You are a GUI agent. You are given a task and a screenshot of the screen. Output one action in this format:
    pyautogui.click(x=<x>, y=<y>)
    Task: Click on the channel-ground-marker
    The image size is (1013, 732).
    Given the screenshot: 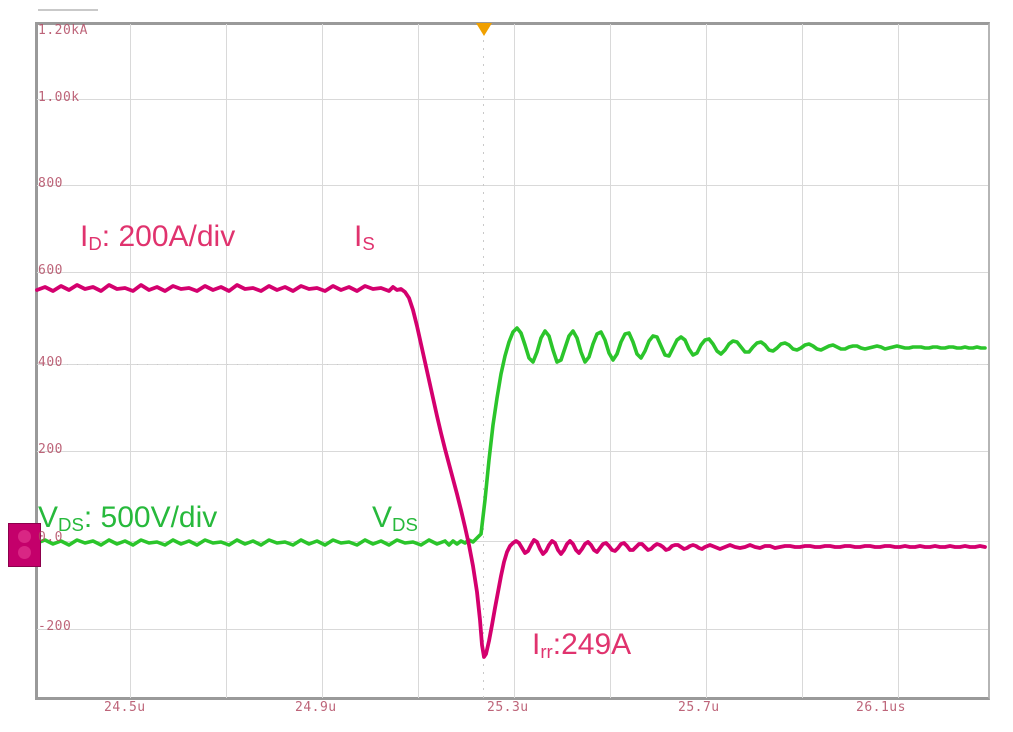 What is the action you would take?
    pyautogui.click(x=24, y=545)
    